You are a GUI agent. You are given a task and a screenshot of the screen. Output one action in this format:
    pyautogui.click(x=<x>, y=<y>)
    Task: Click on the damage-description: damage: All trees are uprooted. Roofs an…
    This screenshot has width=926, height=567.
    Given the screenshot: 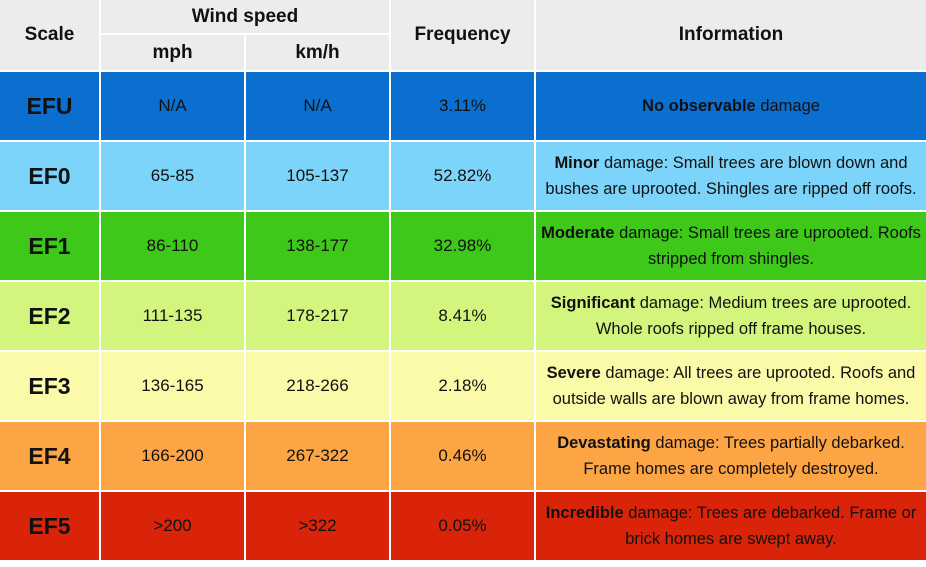 What is the action you would take?
    pyautogui.click(x=734, y=386)
    